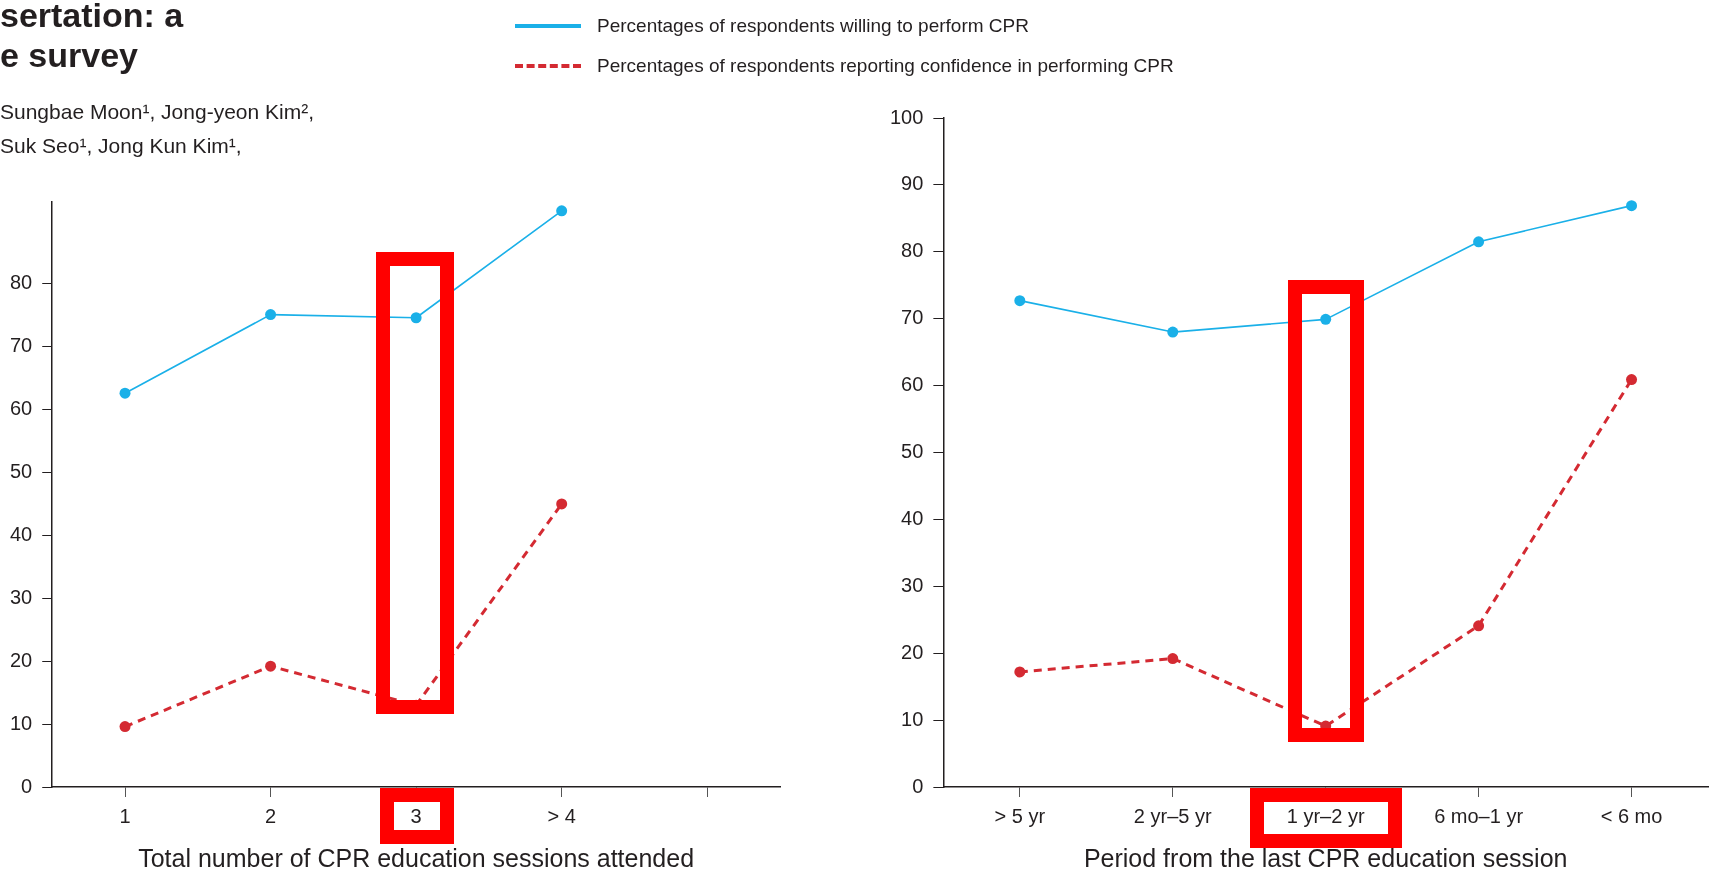 The width and height of the screenshot is (1728, 879). What do you see at coordinates (121, 146) in the screenshot?
I see `text: Suk Seo¹, Jong Kun Kim¹,` at bounding box center [121, 146].